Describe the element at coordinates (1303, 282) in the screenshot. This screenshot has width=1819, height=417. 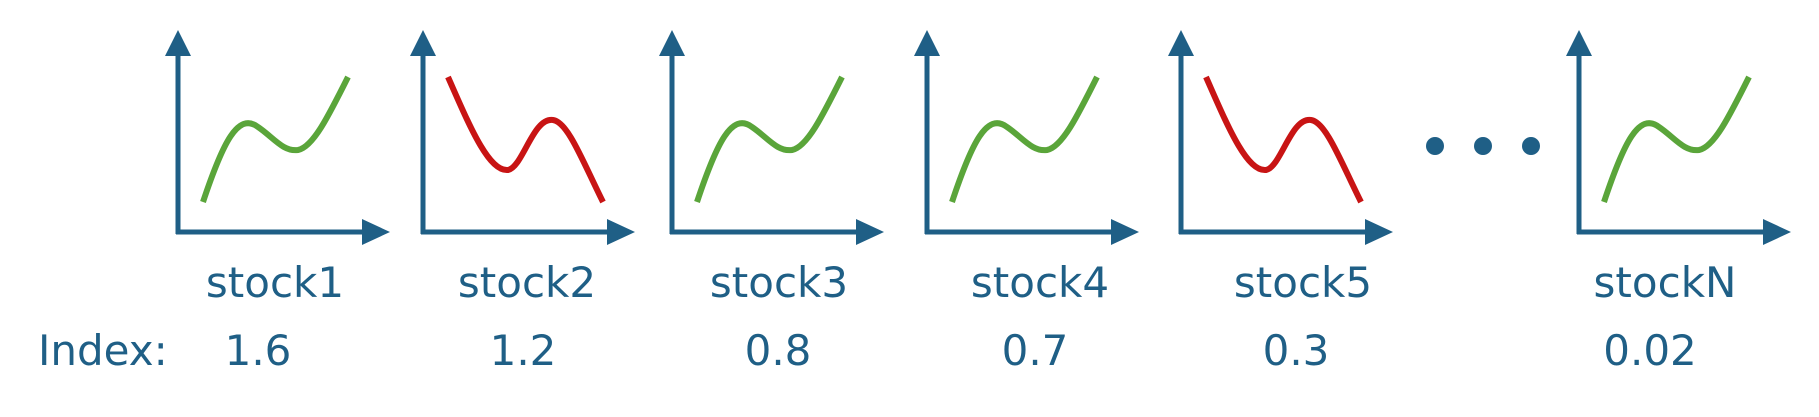
I see `stock-name-label: stock5` at that location.